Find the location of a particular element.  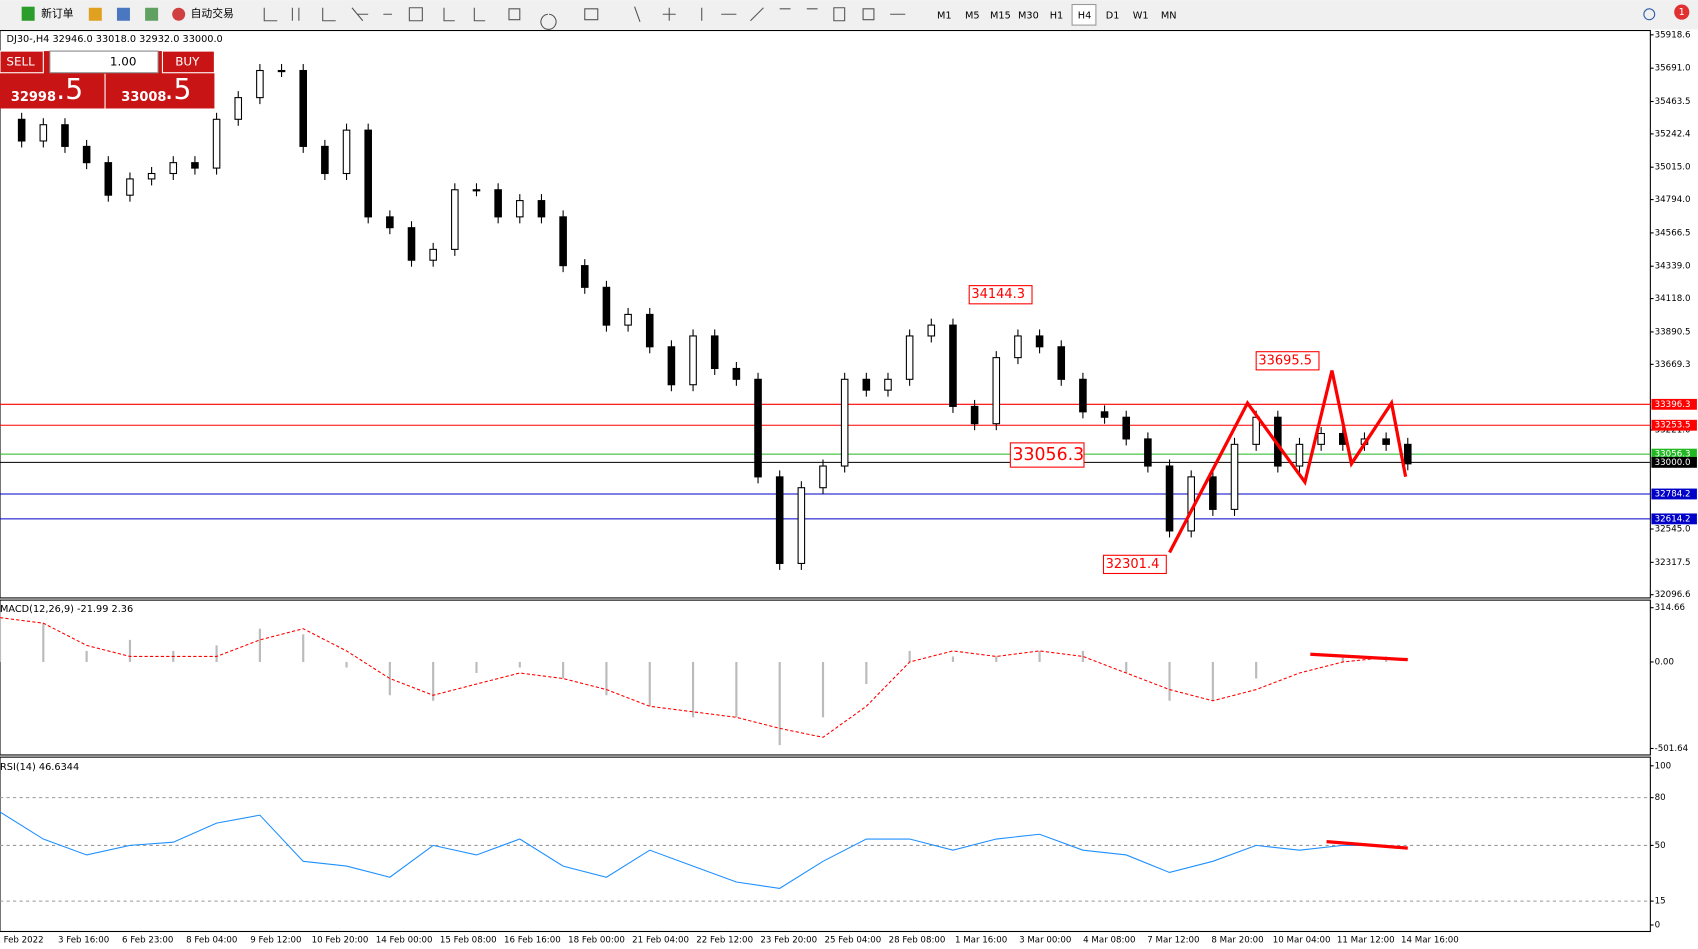

buy-label: BUY is located at coordinates (187, 61).